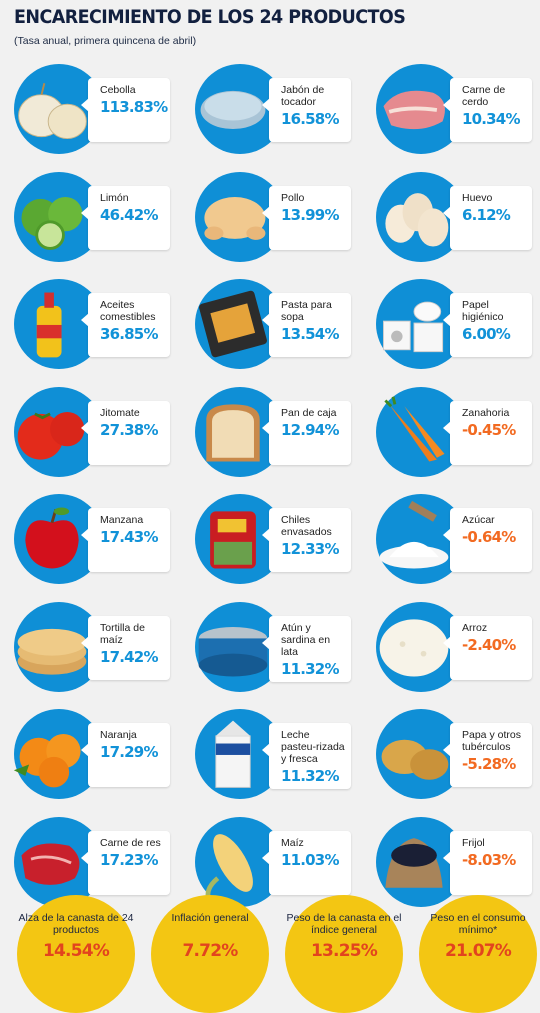 This screenshot has width=540, height=1013. What do you see at coordinates (310, 549) in the screenshot?
I see `product-value: 12.33%` at bounding box center [310, 549].